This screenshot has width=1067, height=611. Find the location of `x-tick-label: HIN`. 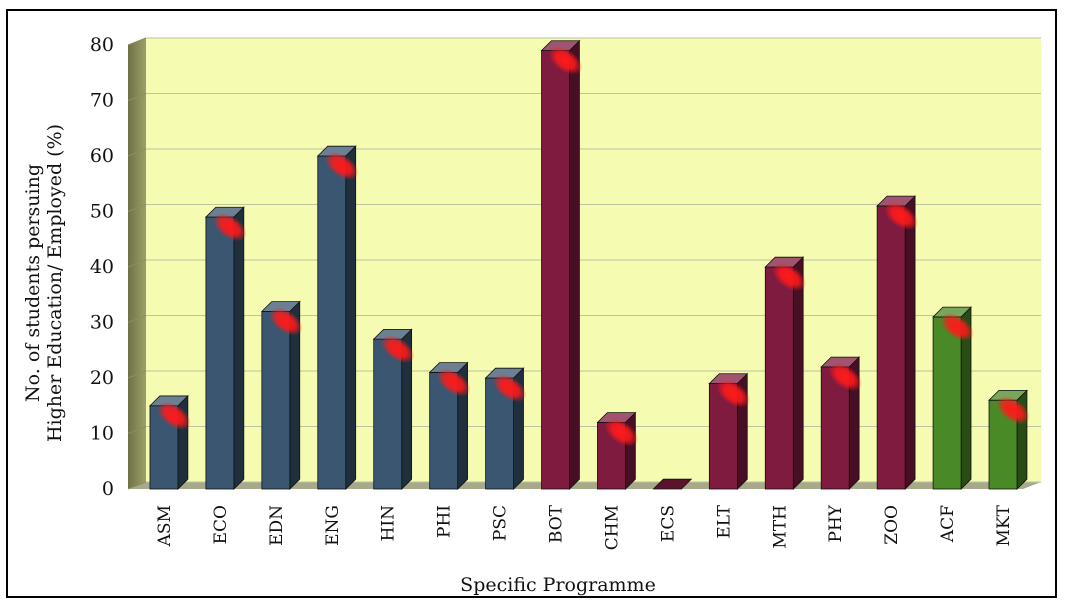

x-tick-label: HIN is located at coordinates (389, 523).